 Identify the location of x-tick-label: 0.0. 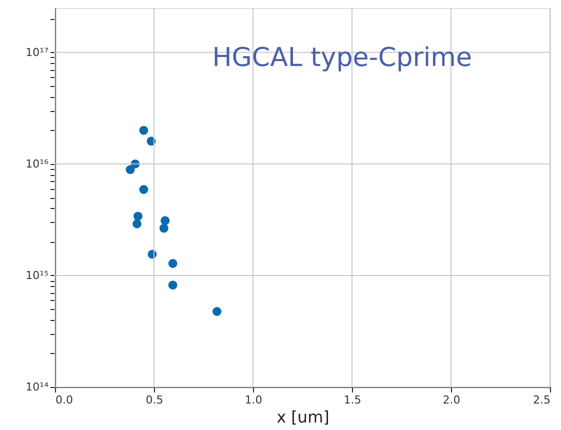
(64, 400).